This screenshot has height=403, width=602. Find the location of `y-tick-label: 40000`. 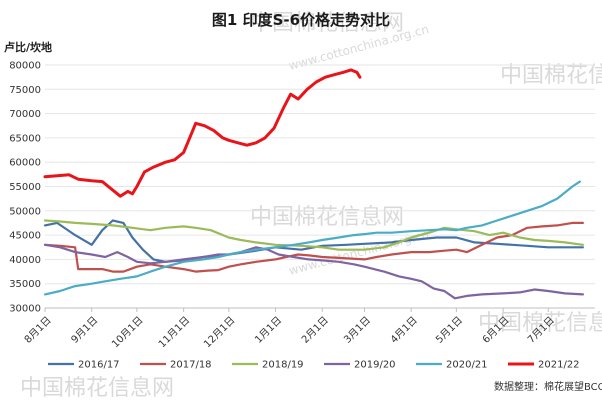

y-tick-label: 40000 is located at coordinates (25, 260).